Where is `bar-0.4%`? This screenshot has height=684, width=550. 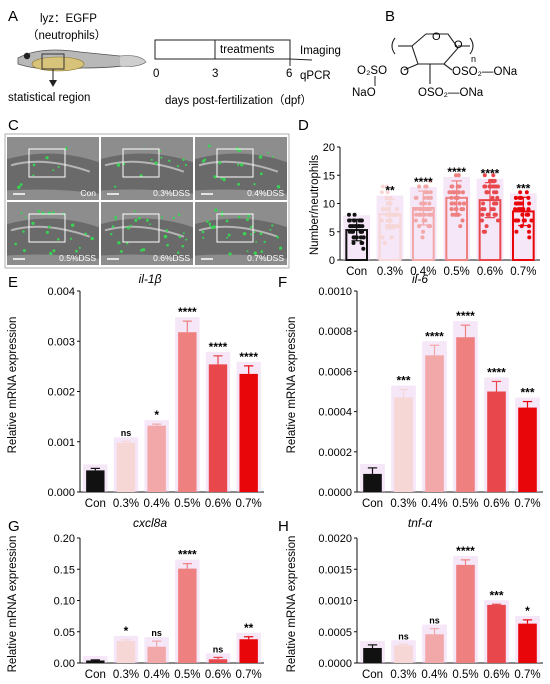 bar-0.4% is located at coordinates (434, 423).